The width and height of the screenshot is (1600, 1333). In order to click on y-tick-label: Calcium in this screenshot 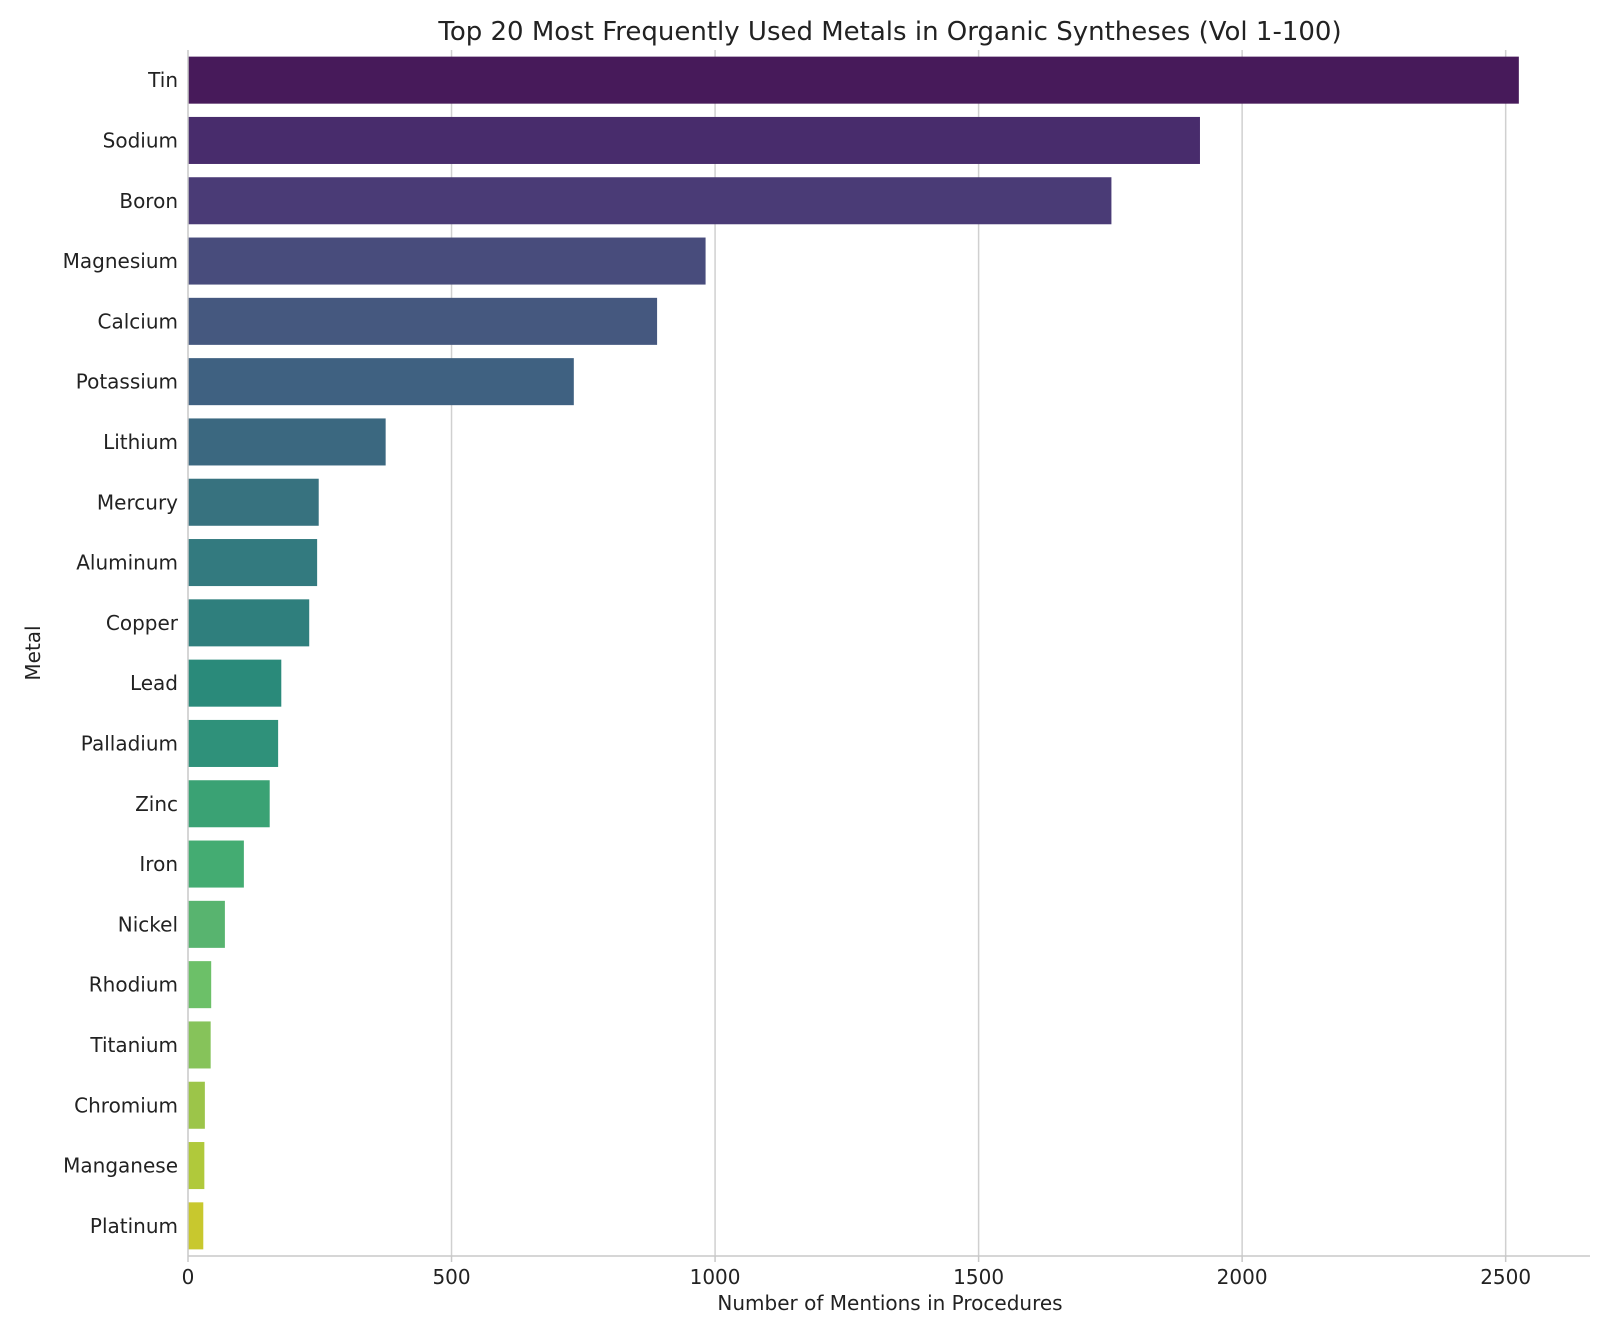, I will do `click(138, 321)`.